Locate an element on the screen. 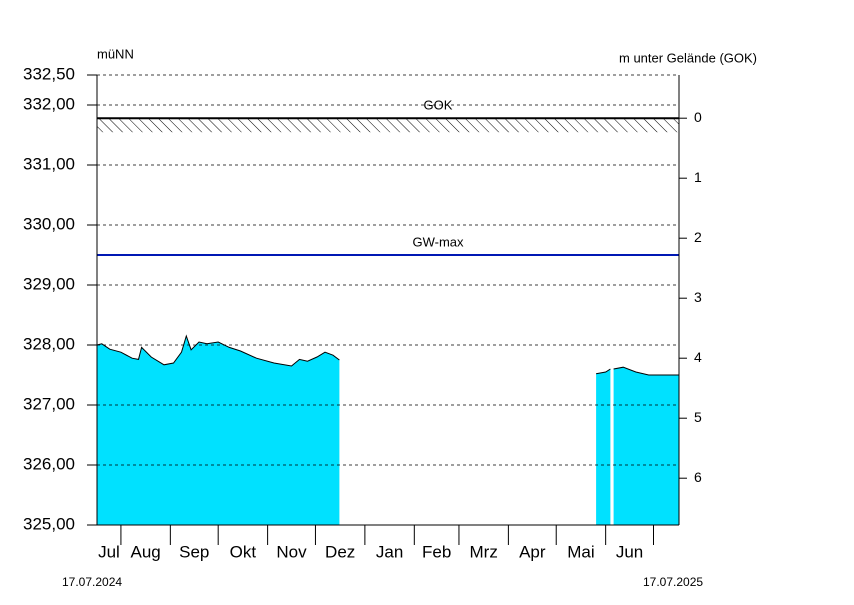 This screenshot has height=605, width=854. reference-label: GOK is located at coordinates (438, 105).